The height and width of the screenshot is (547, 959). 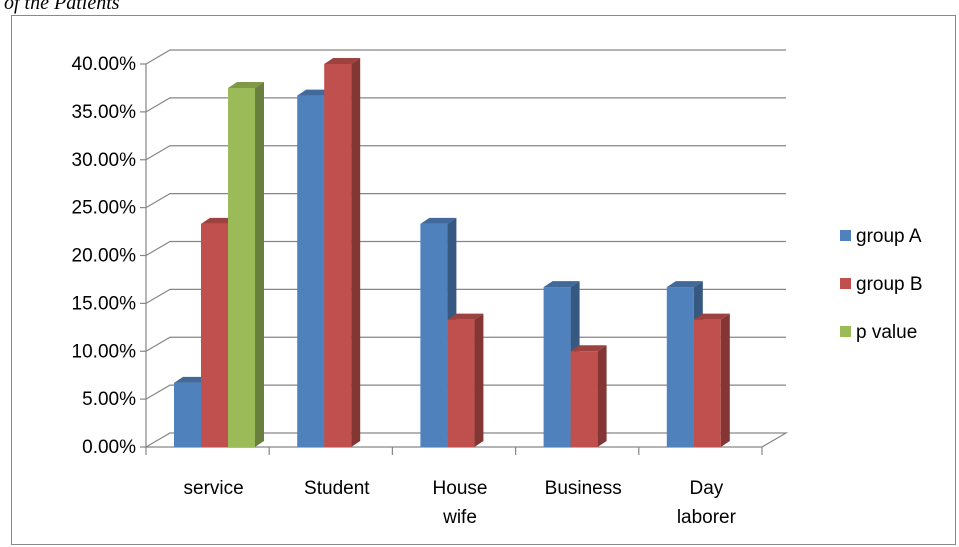 What do you see at coordinates (104, 351) in the screenshot?
I see `y-tick-label: 10.00%` at bounding box center [104, 351].